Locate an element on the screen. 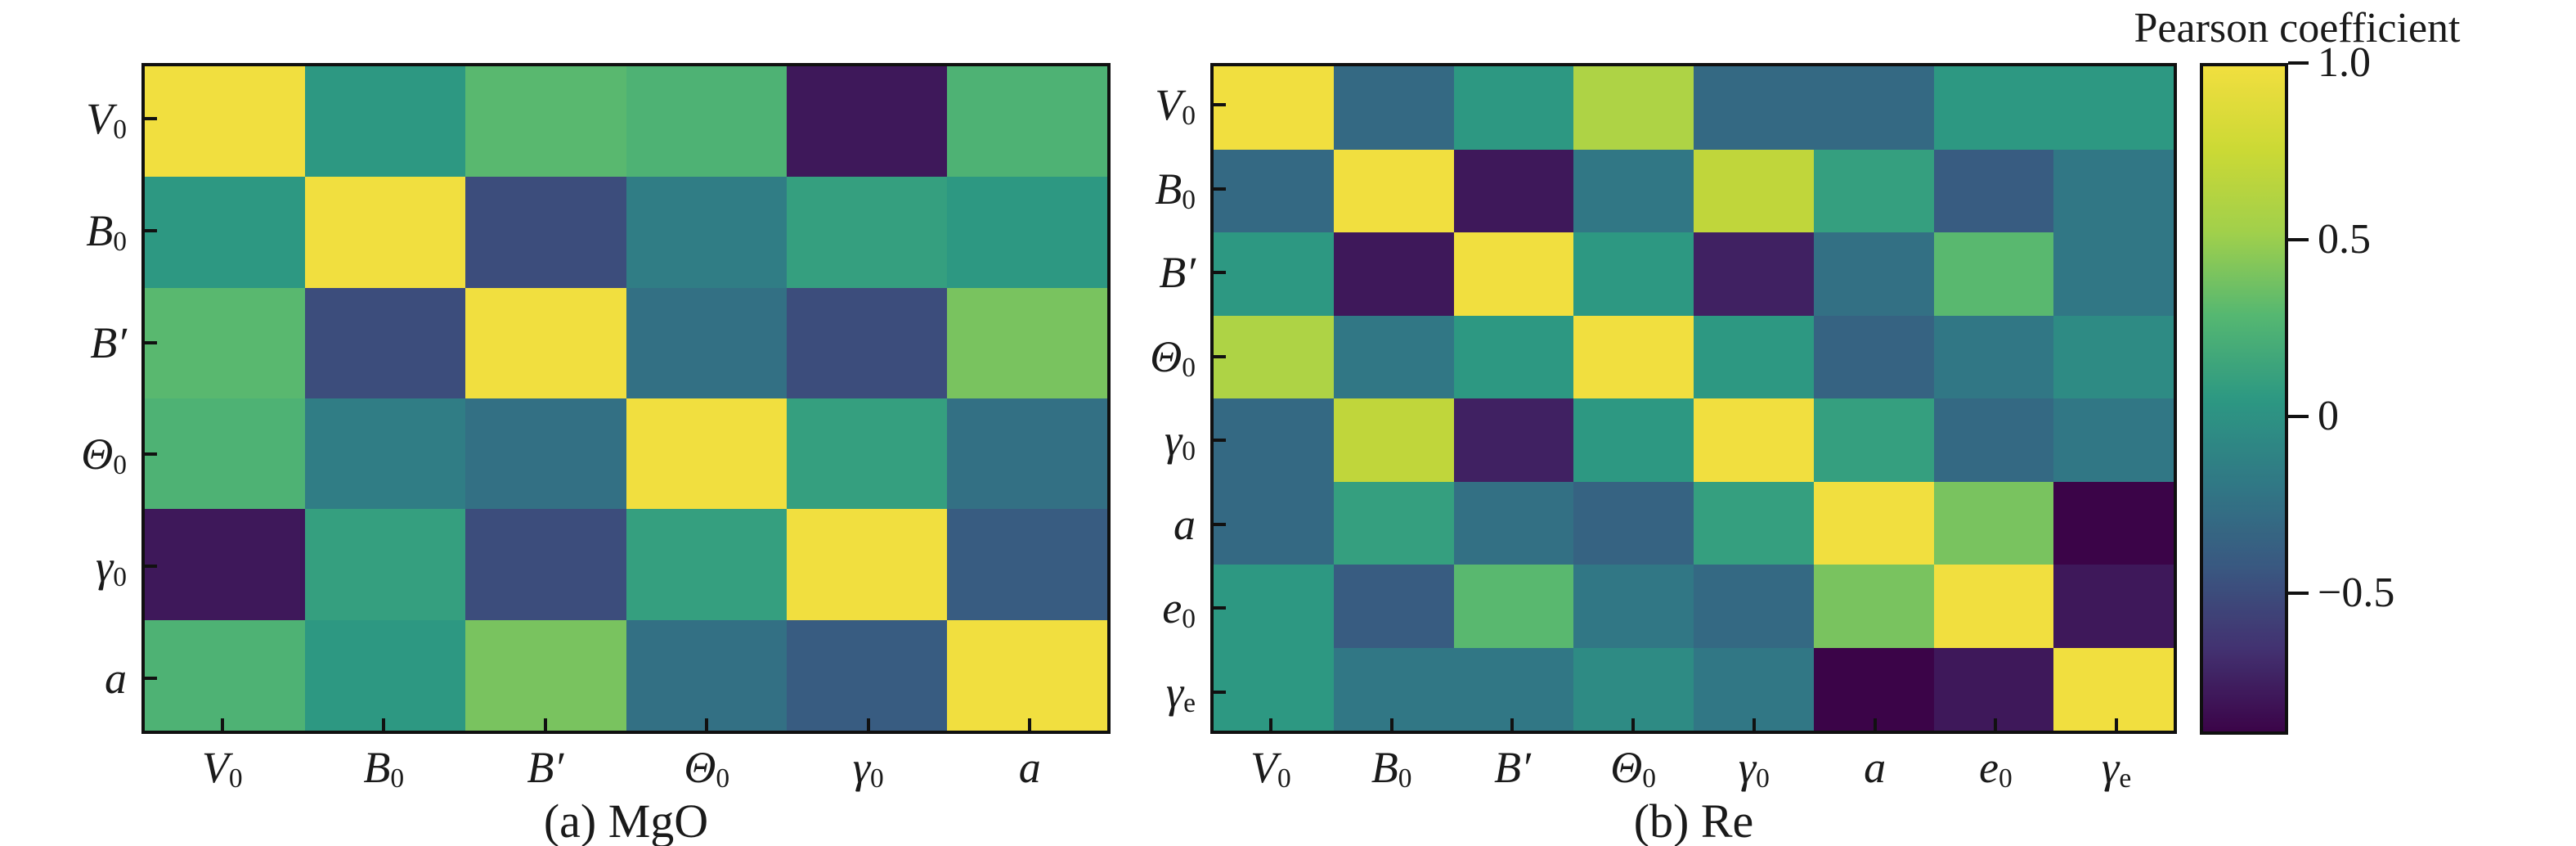 This screenshot has height=846, width=2576. x-axis-label: B′ is located at coordinates (545, 768).